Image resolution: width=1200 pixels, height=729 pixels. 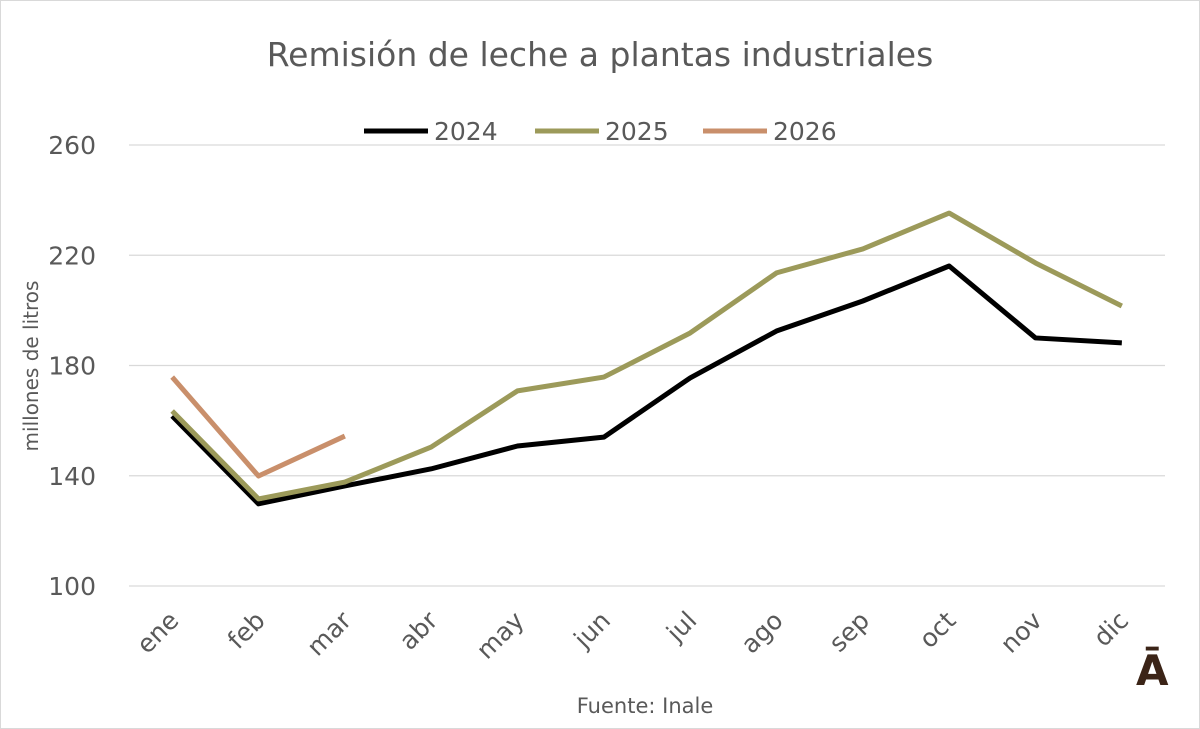 What do you see at coordinates (72, 366) in the screenshot?
I see `y-tick-label: 180` at bounding box center [72, 366].